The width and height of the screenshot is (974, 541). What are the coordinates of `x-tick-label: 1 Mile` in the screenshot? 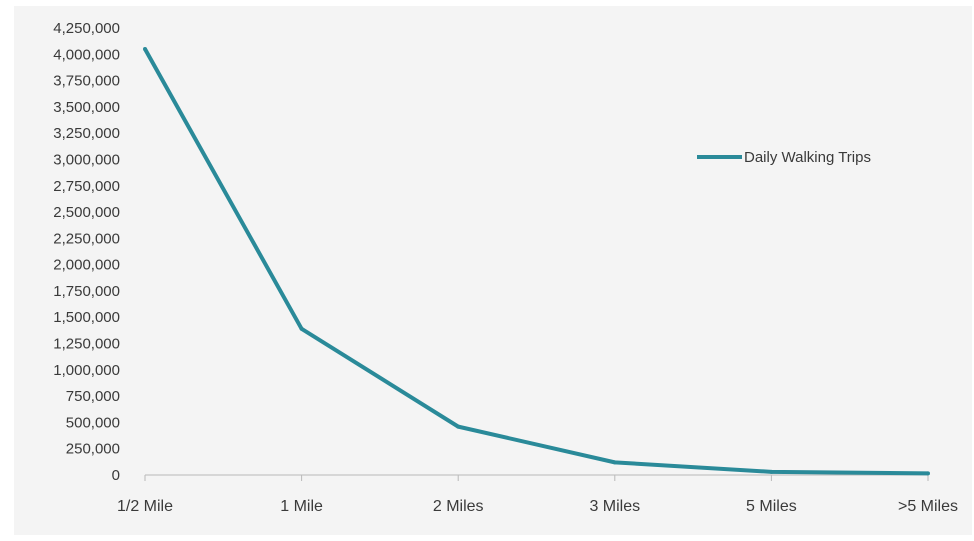 It's located at (301, 506).